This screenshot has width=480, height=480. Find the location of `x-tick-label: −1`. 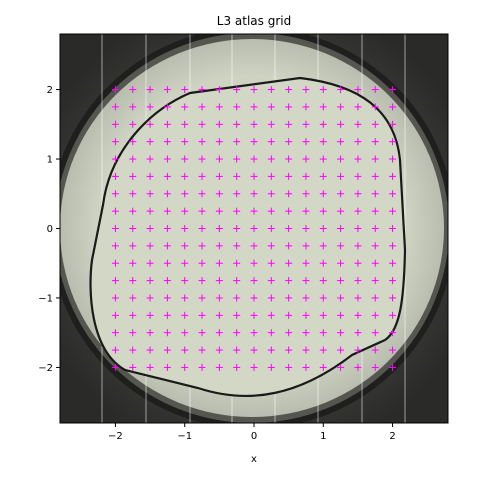

x-tick-label: −1 is located at coordinates (184, 436).